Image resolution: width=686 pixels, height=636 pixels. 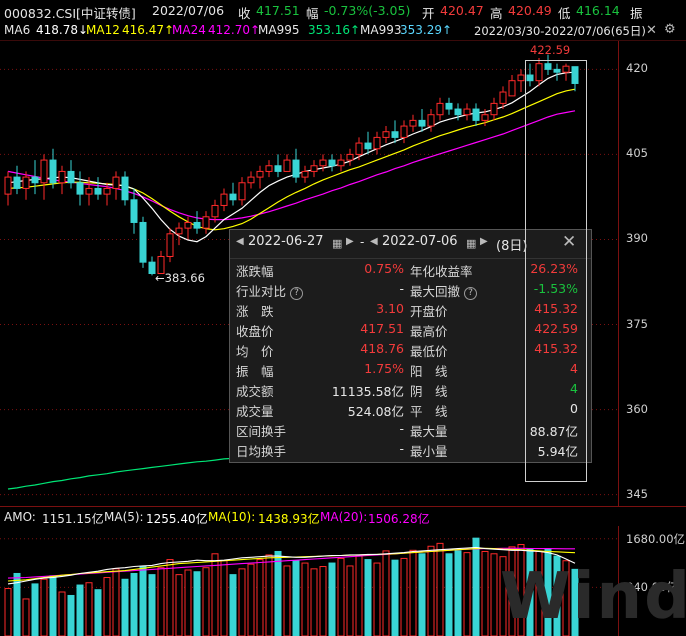 What do you see at coordinates (374, 241) in the screenshot?
I see `end-prev-arrow-icon: ◀` at bounding box center [374, 241].